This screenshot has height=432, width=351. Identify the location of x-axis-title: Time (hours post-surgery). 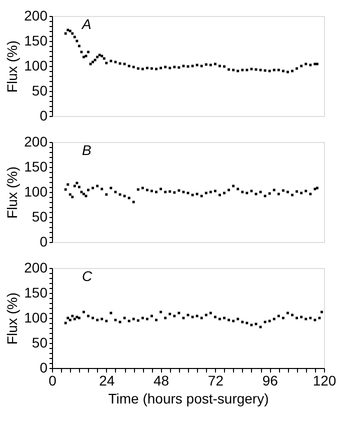
(188, 398).